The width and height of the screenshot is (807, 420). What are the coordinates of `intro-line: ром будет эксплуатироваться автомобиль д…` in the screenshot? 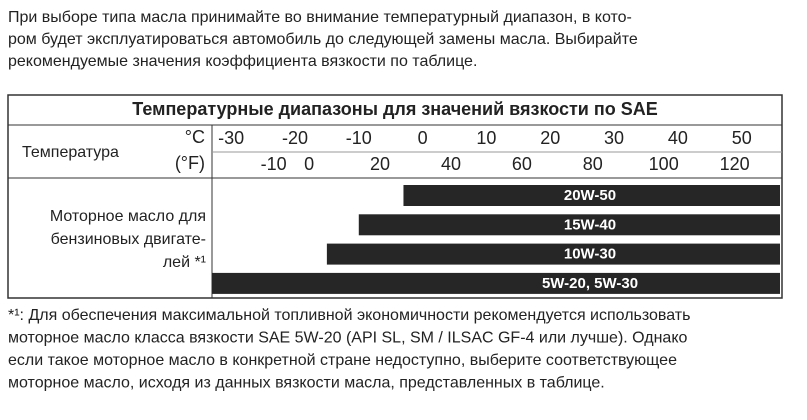 It's located at (323, 39).